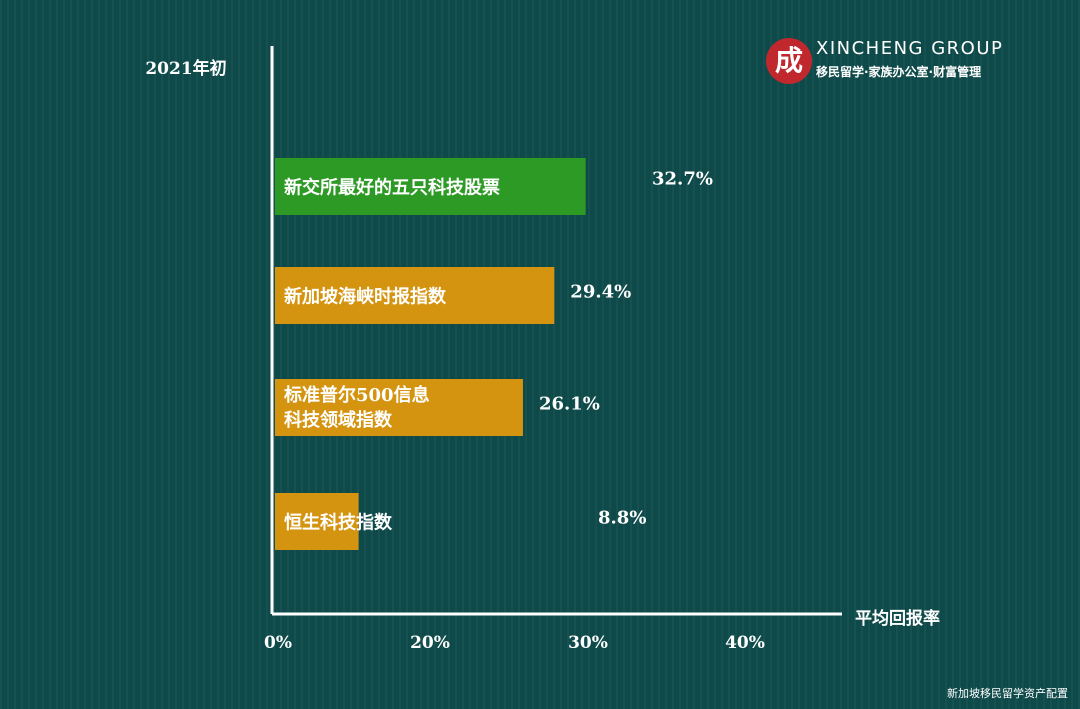 The image size is (1080, 709). What do you see at coordinates (588, 643) in the screenshot?
I see `x-tick-label: 30%` at bounding box center [588, 643].